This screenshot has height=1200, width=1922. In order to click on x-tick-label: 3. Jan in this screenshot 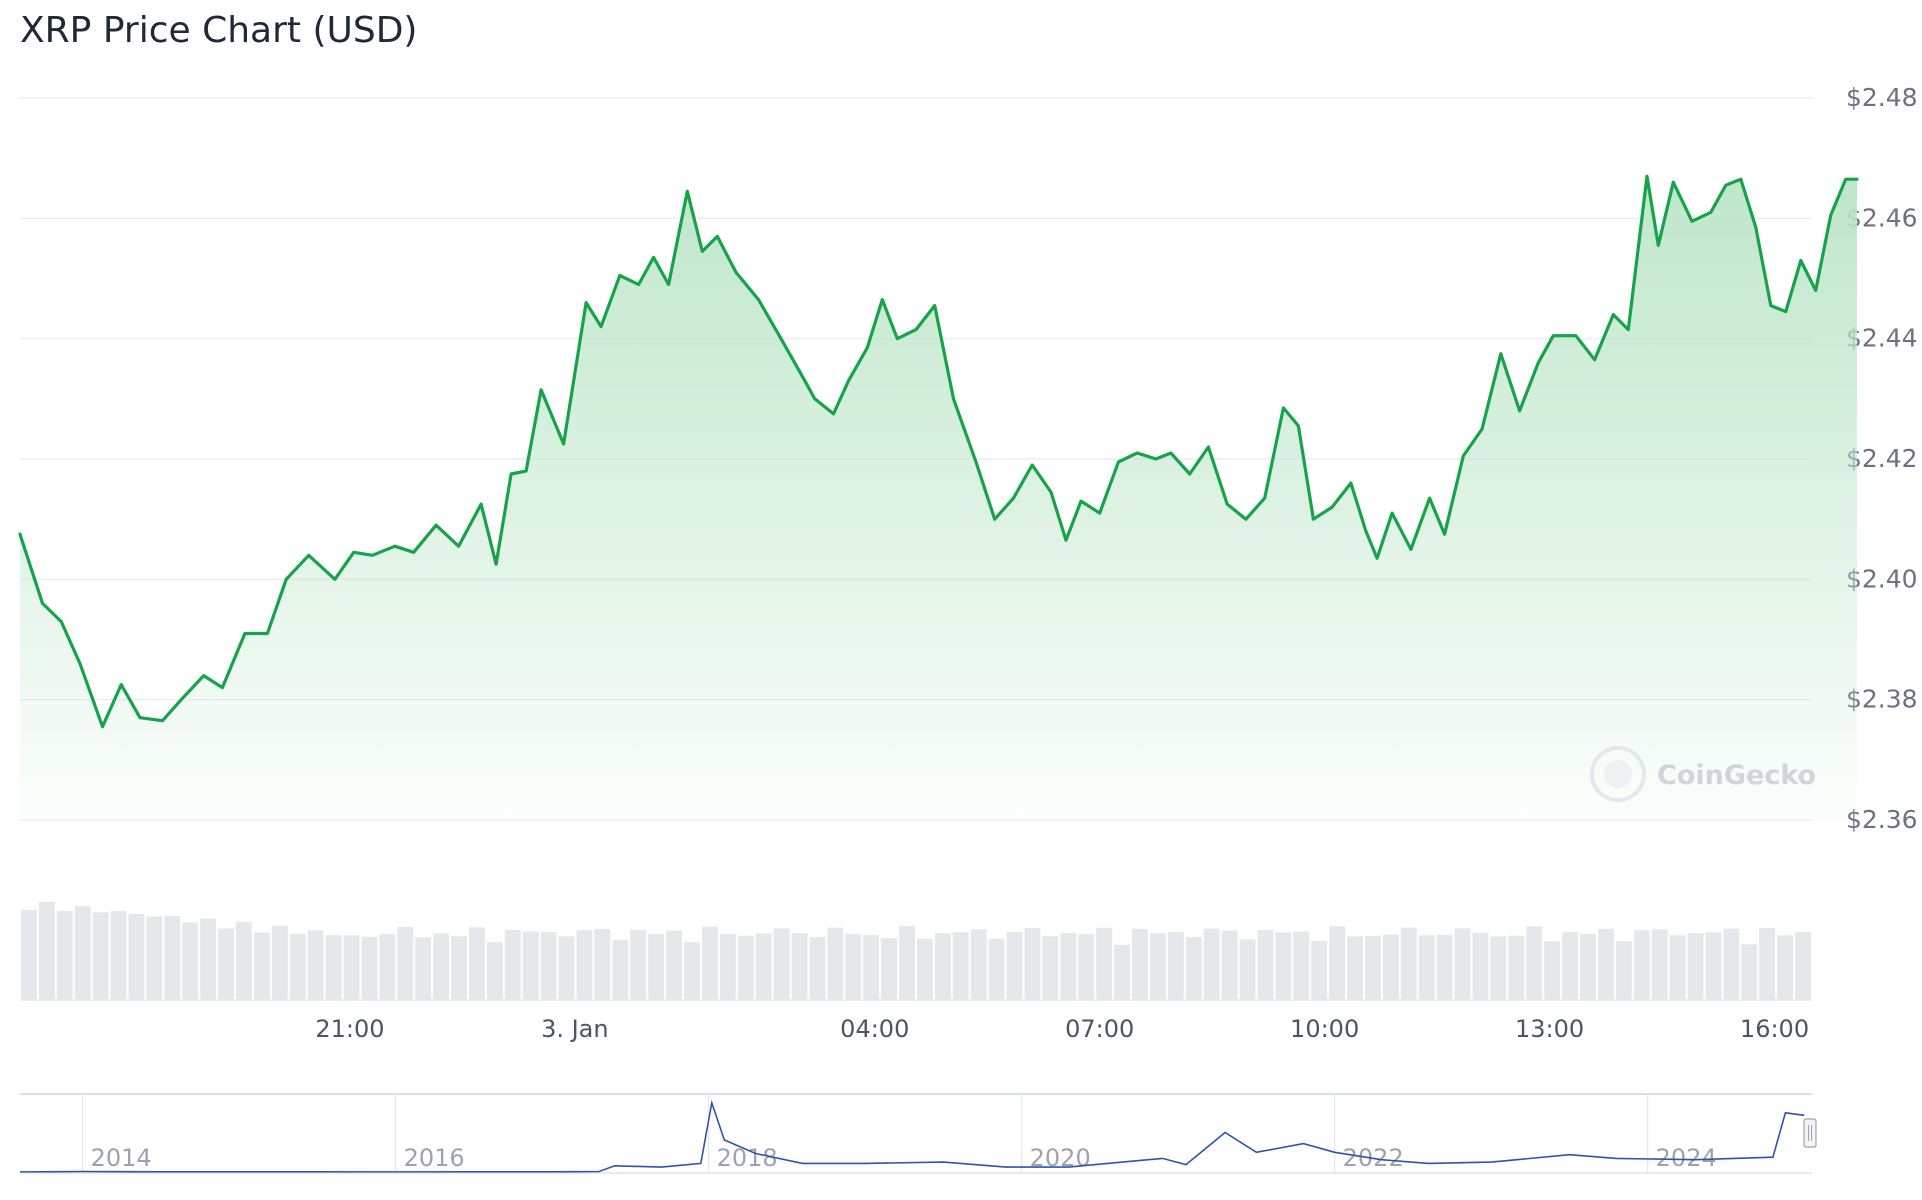, I will do `click(575, 1029)`.